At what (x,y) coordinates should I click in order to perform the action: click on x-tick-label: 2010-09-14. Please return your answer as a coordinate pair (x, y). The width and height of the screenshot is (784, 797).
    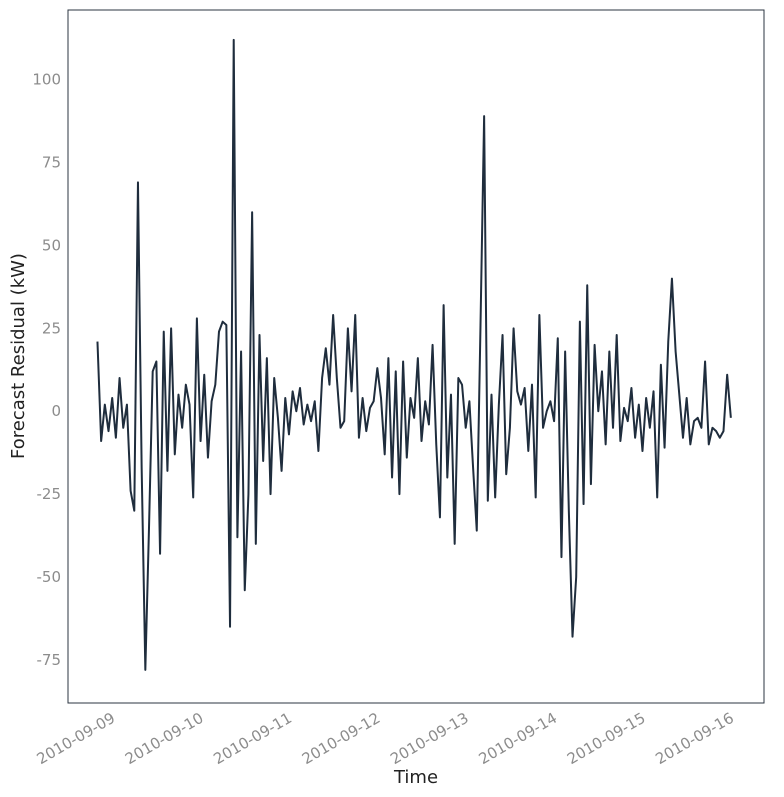
    Looking at the image, I should click on (518, 738).